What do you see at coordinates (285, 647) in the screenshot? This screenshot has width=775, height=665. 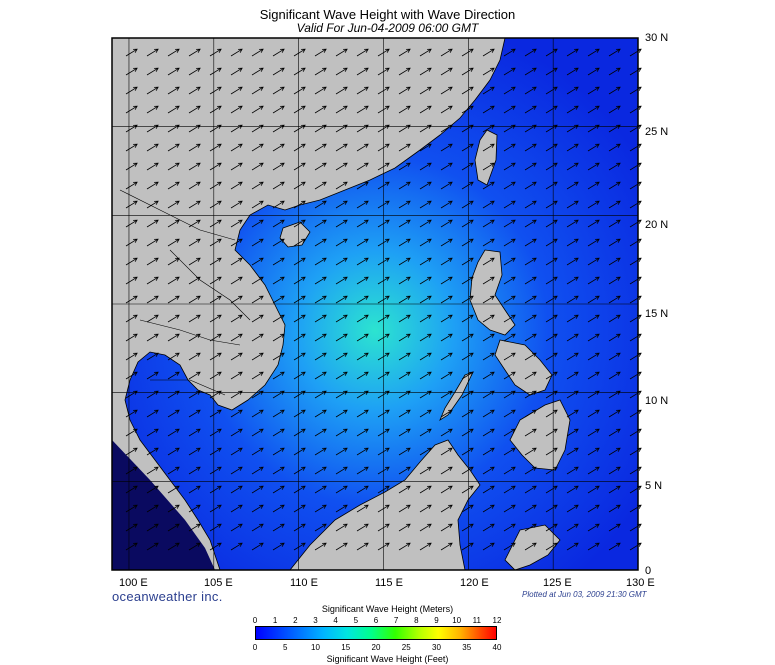 I see `feet-tick: 5` at bounding box center [285, 647].